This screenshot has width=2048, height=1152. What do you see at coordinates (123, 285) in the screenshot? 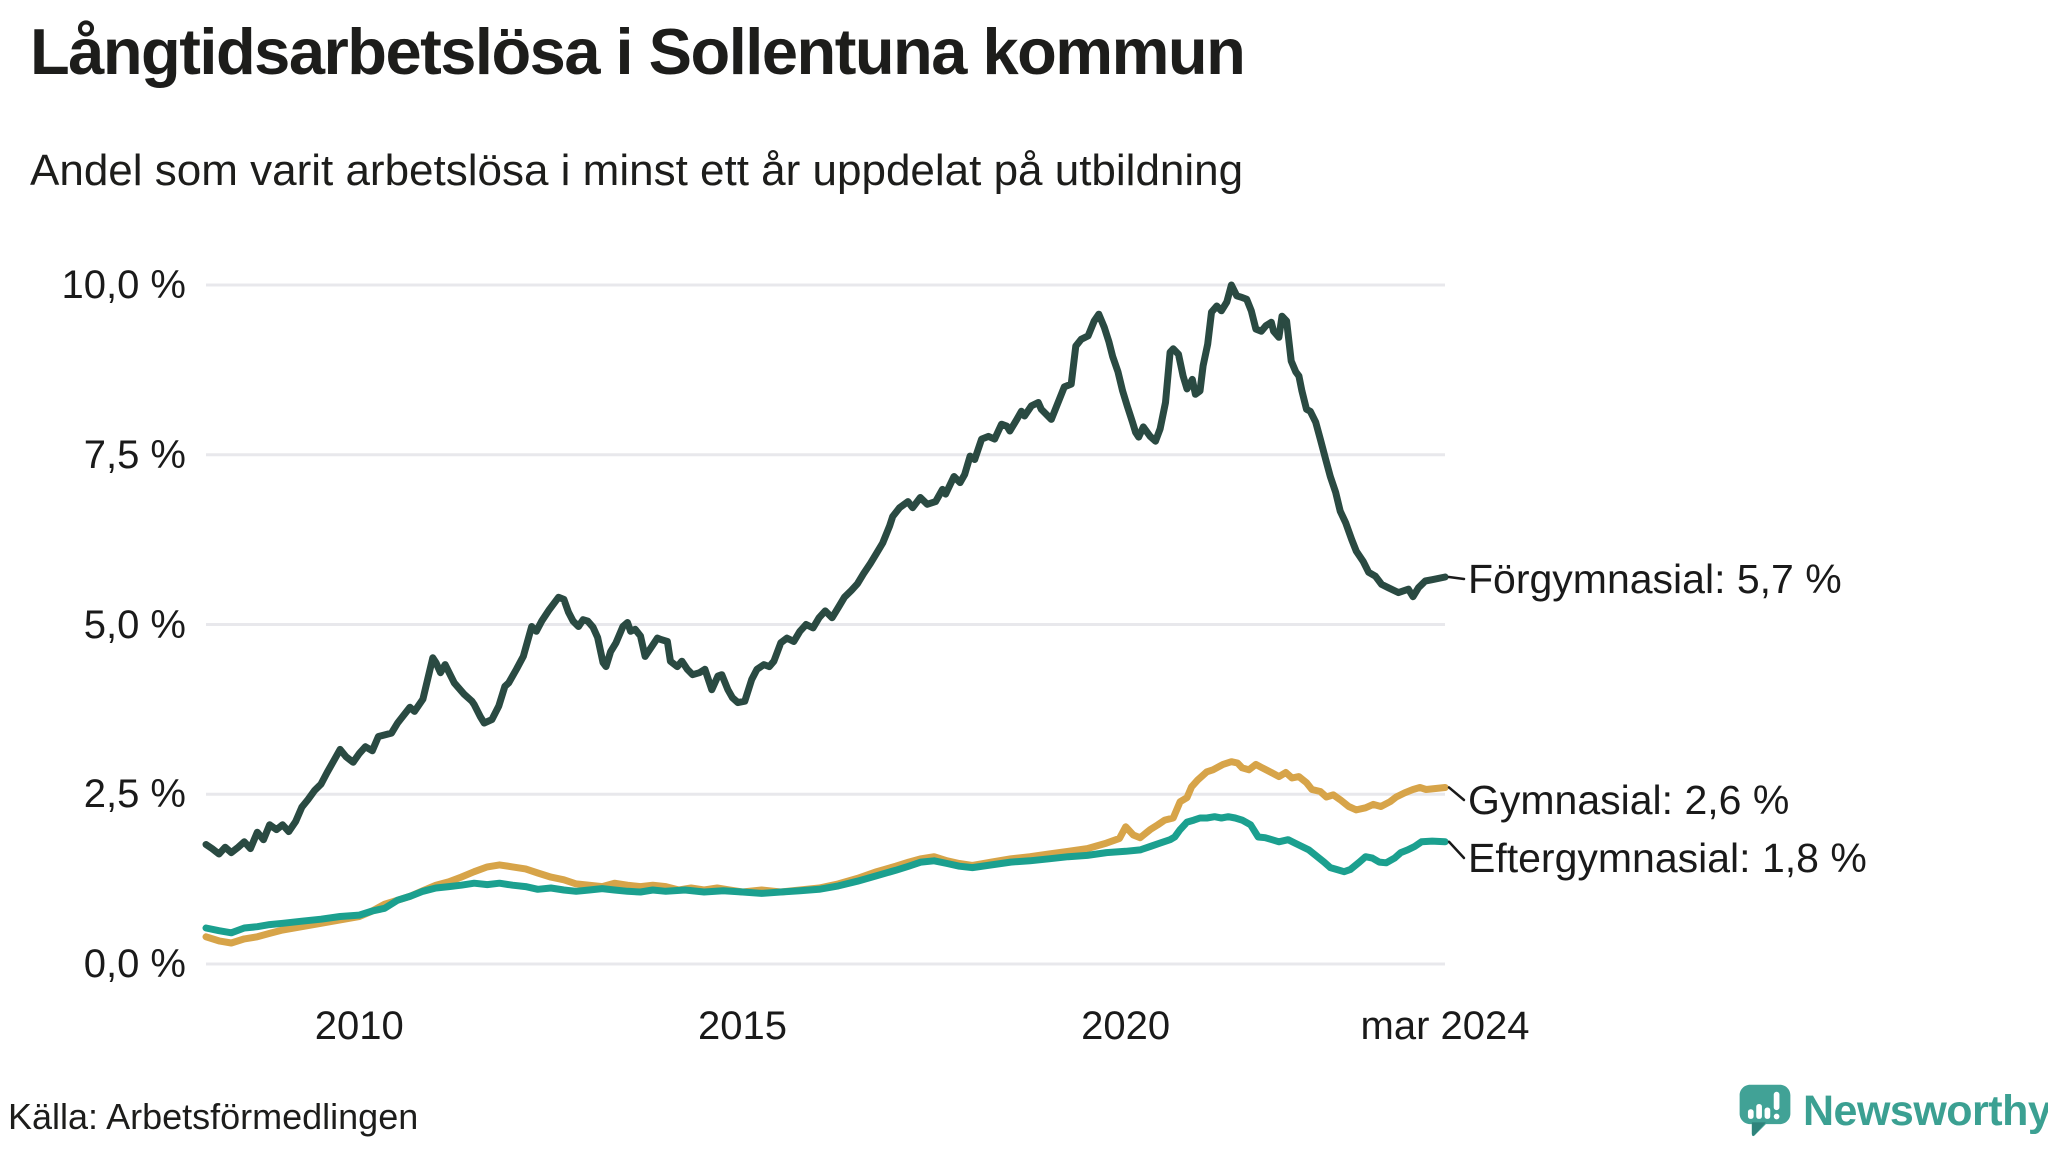
I see `y-tick-label: 10,0 %` at bounding box center [123, 285].